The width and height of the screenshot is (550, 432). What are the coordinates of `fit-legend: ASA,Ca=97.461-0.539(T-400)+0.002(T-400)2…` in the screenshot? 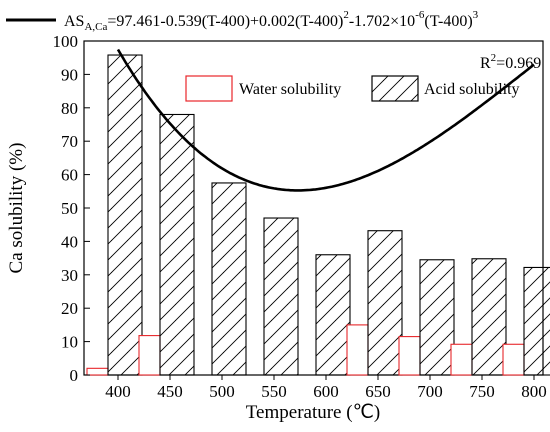 It's located at (242, 21).